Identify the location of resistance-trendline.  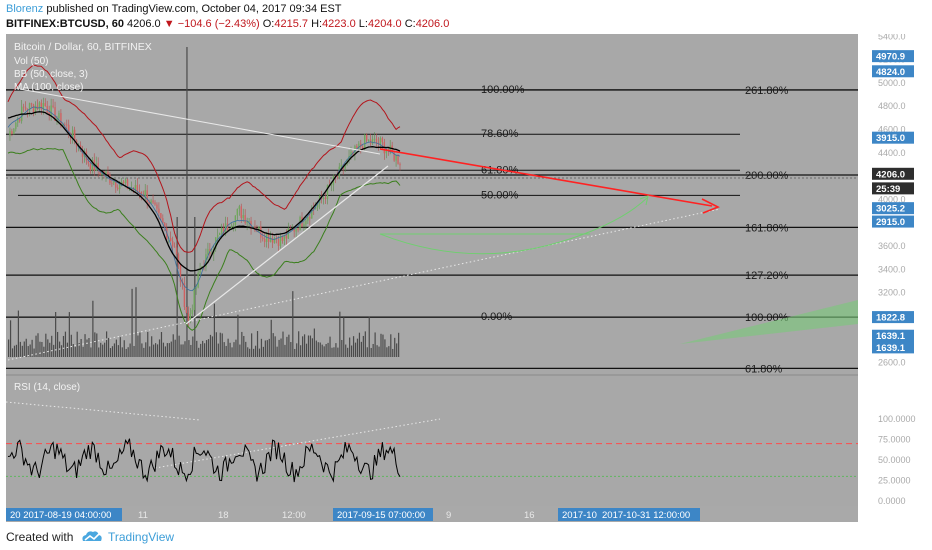
(200, 121).